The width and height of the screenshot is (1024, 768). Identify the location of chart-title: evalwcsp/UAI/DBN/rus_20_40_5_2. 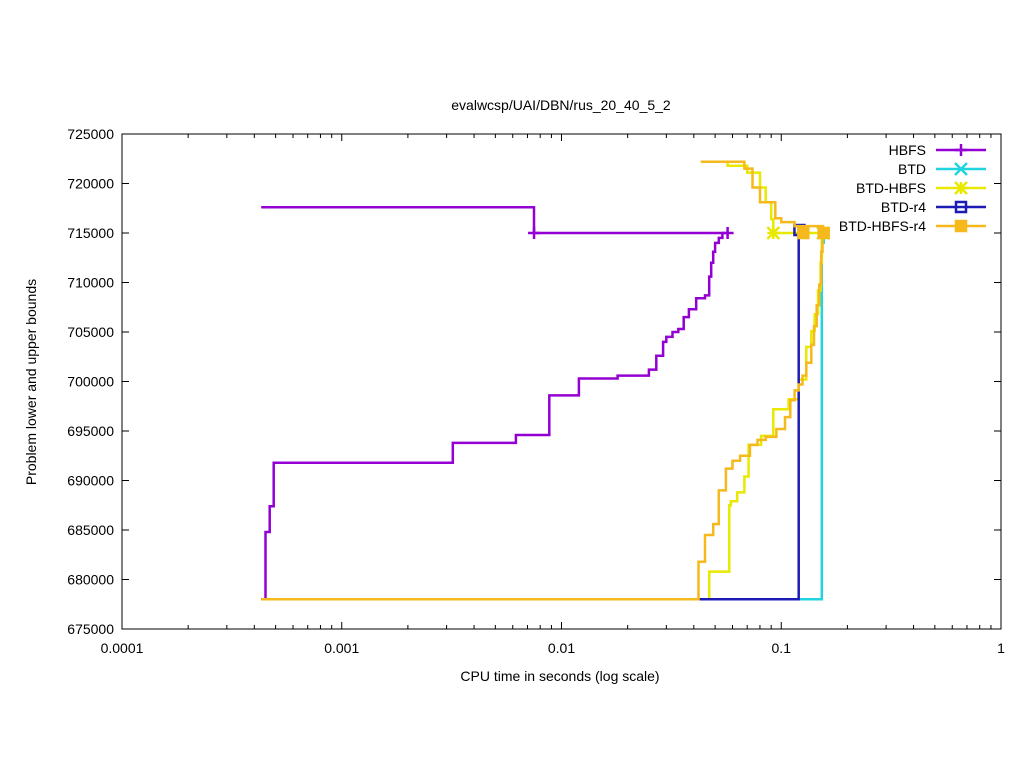
(561, 105).